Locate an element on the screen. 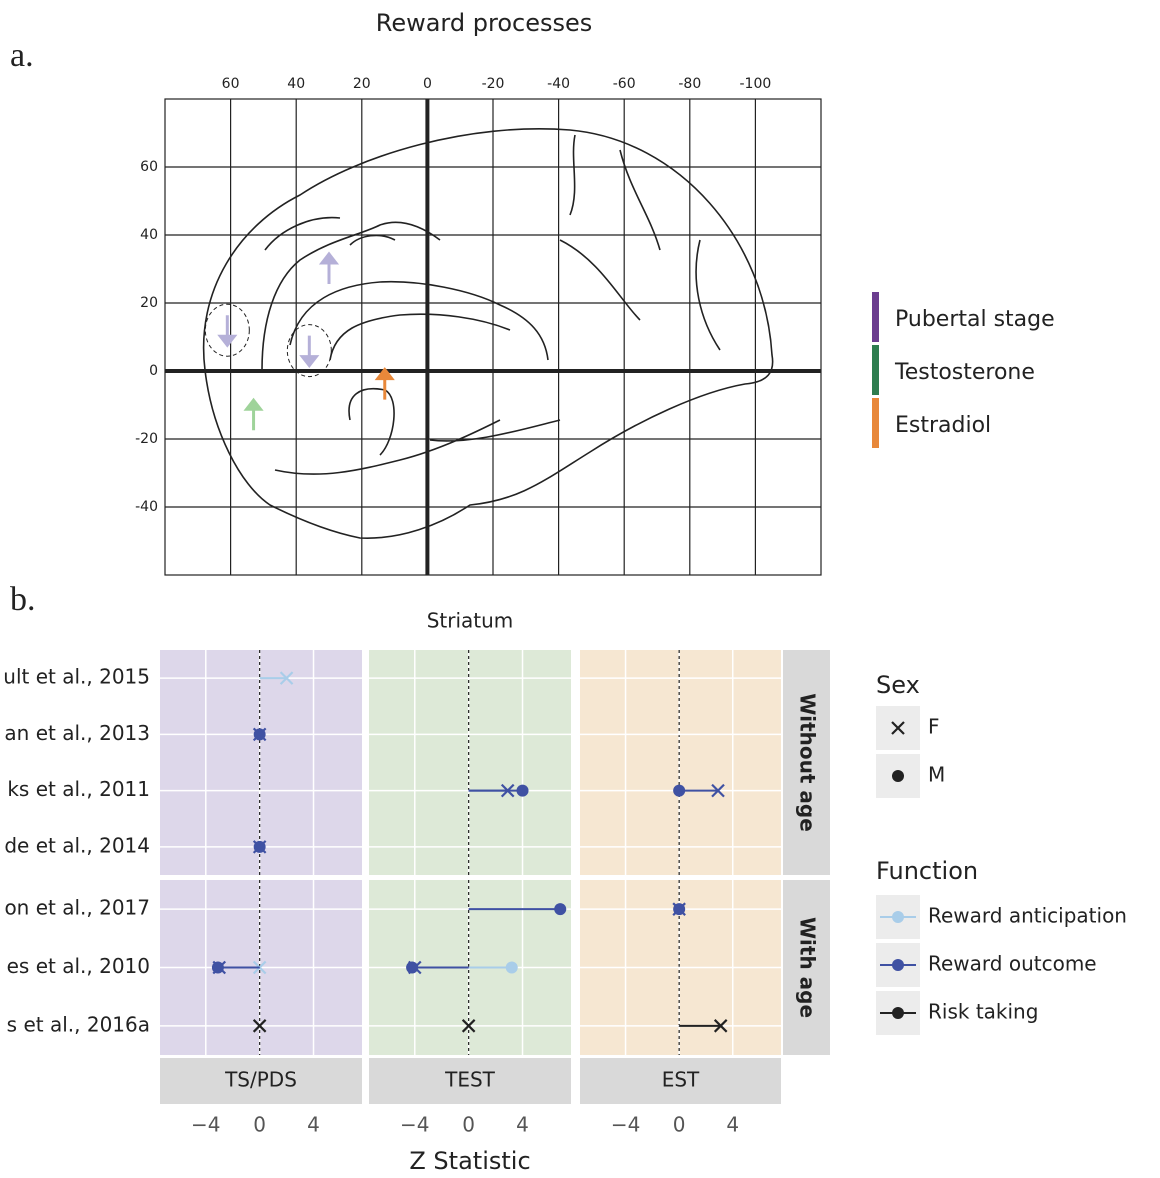 This screenshot has width=1160, height=1178. strip-label: EST is located at coordinates (681, 1080).